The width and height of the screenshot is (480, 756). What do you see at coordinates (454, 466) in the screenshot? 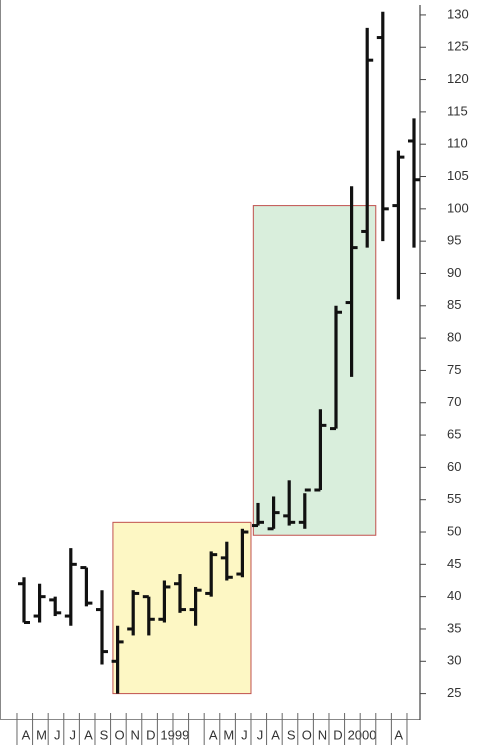
I see `y-tick-label: 60` at bounding box center [454, 466].